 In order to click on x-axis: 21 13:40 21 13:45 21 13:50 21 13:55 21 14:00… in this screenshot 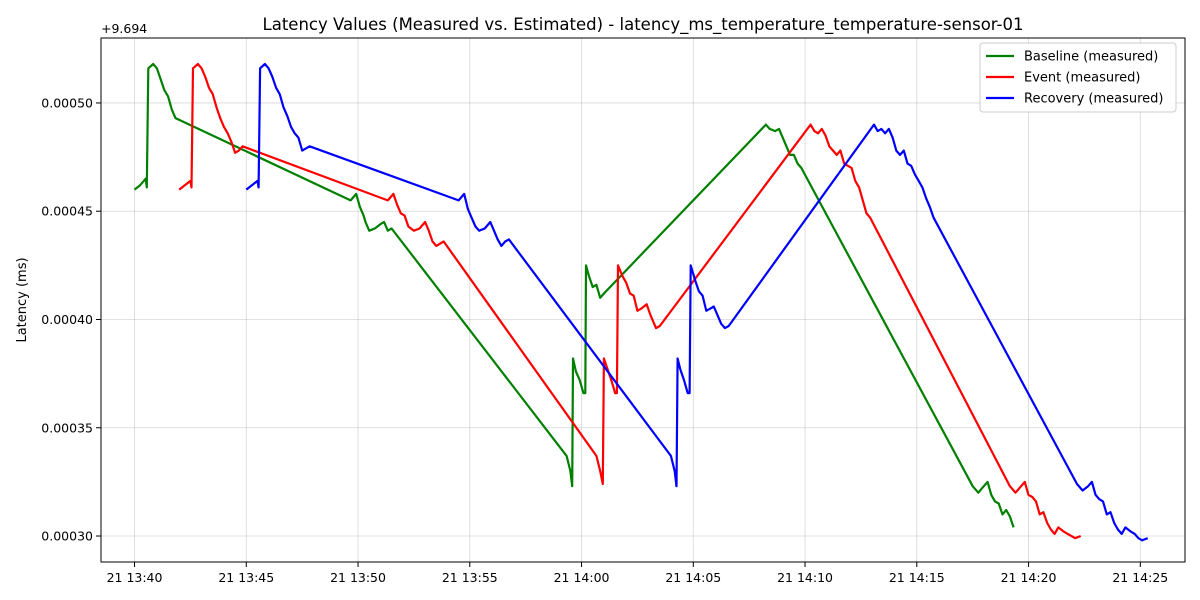, I will do `click(637, 573)`.